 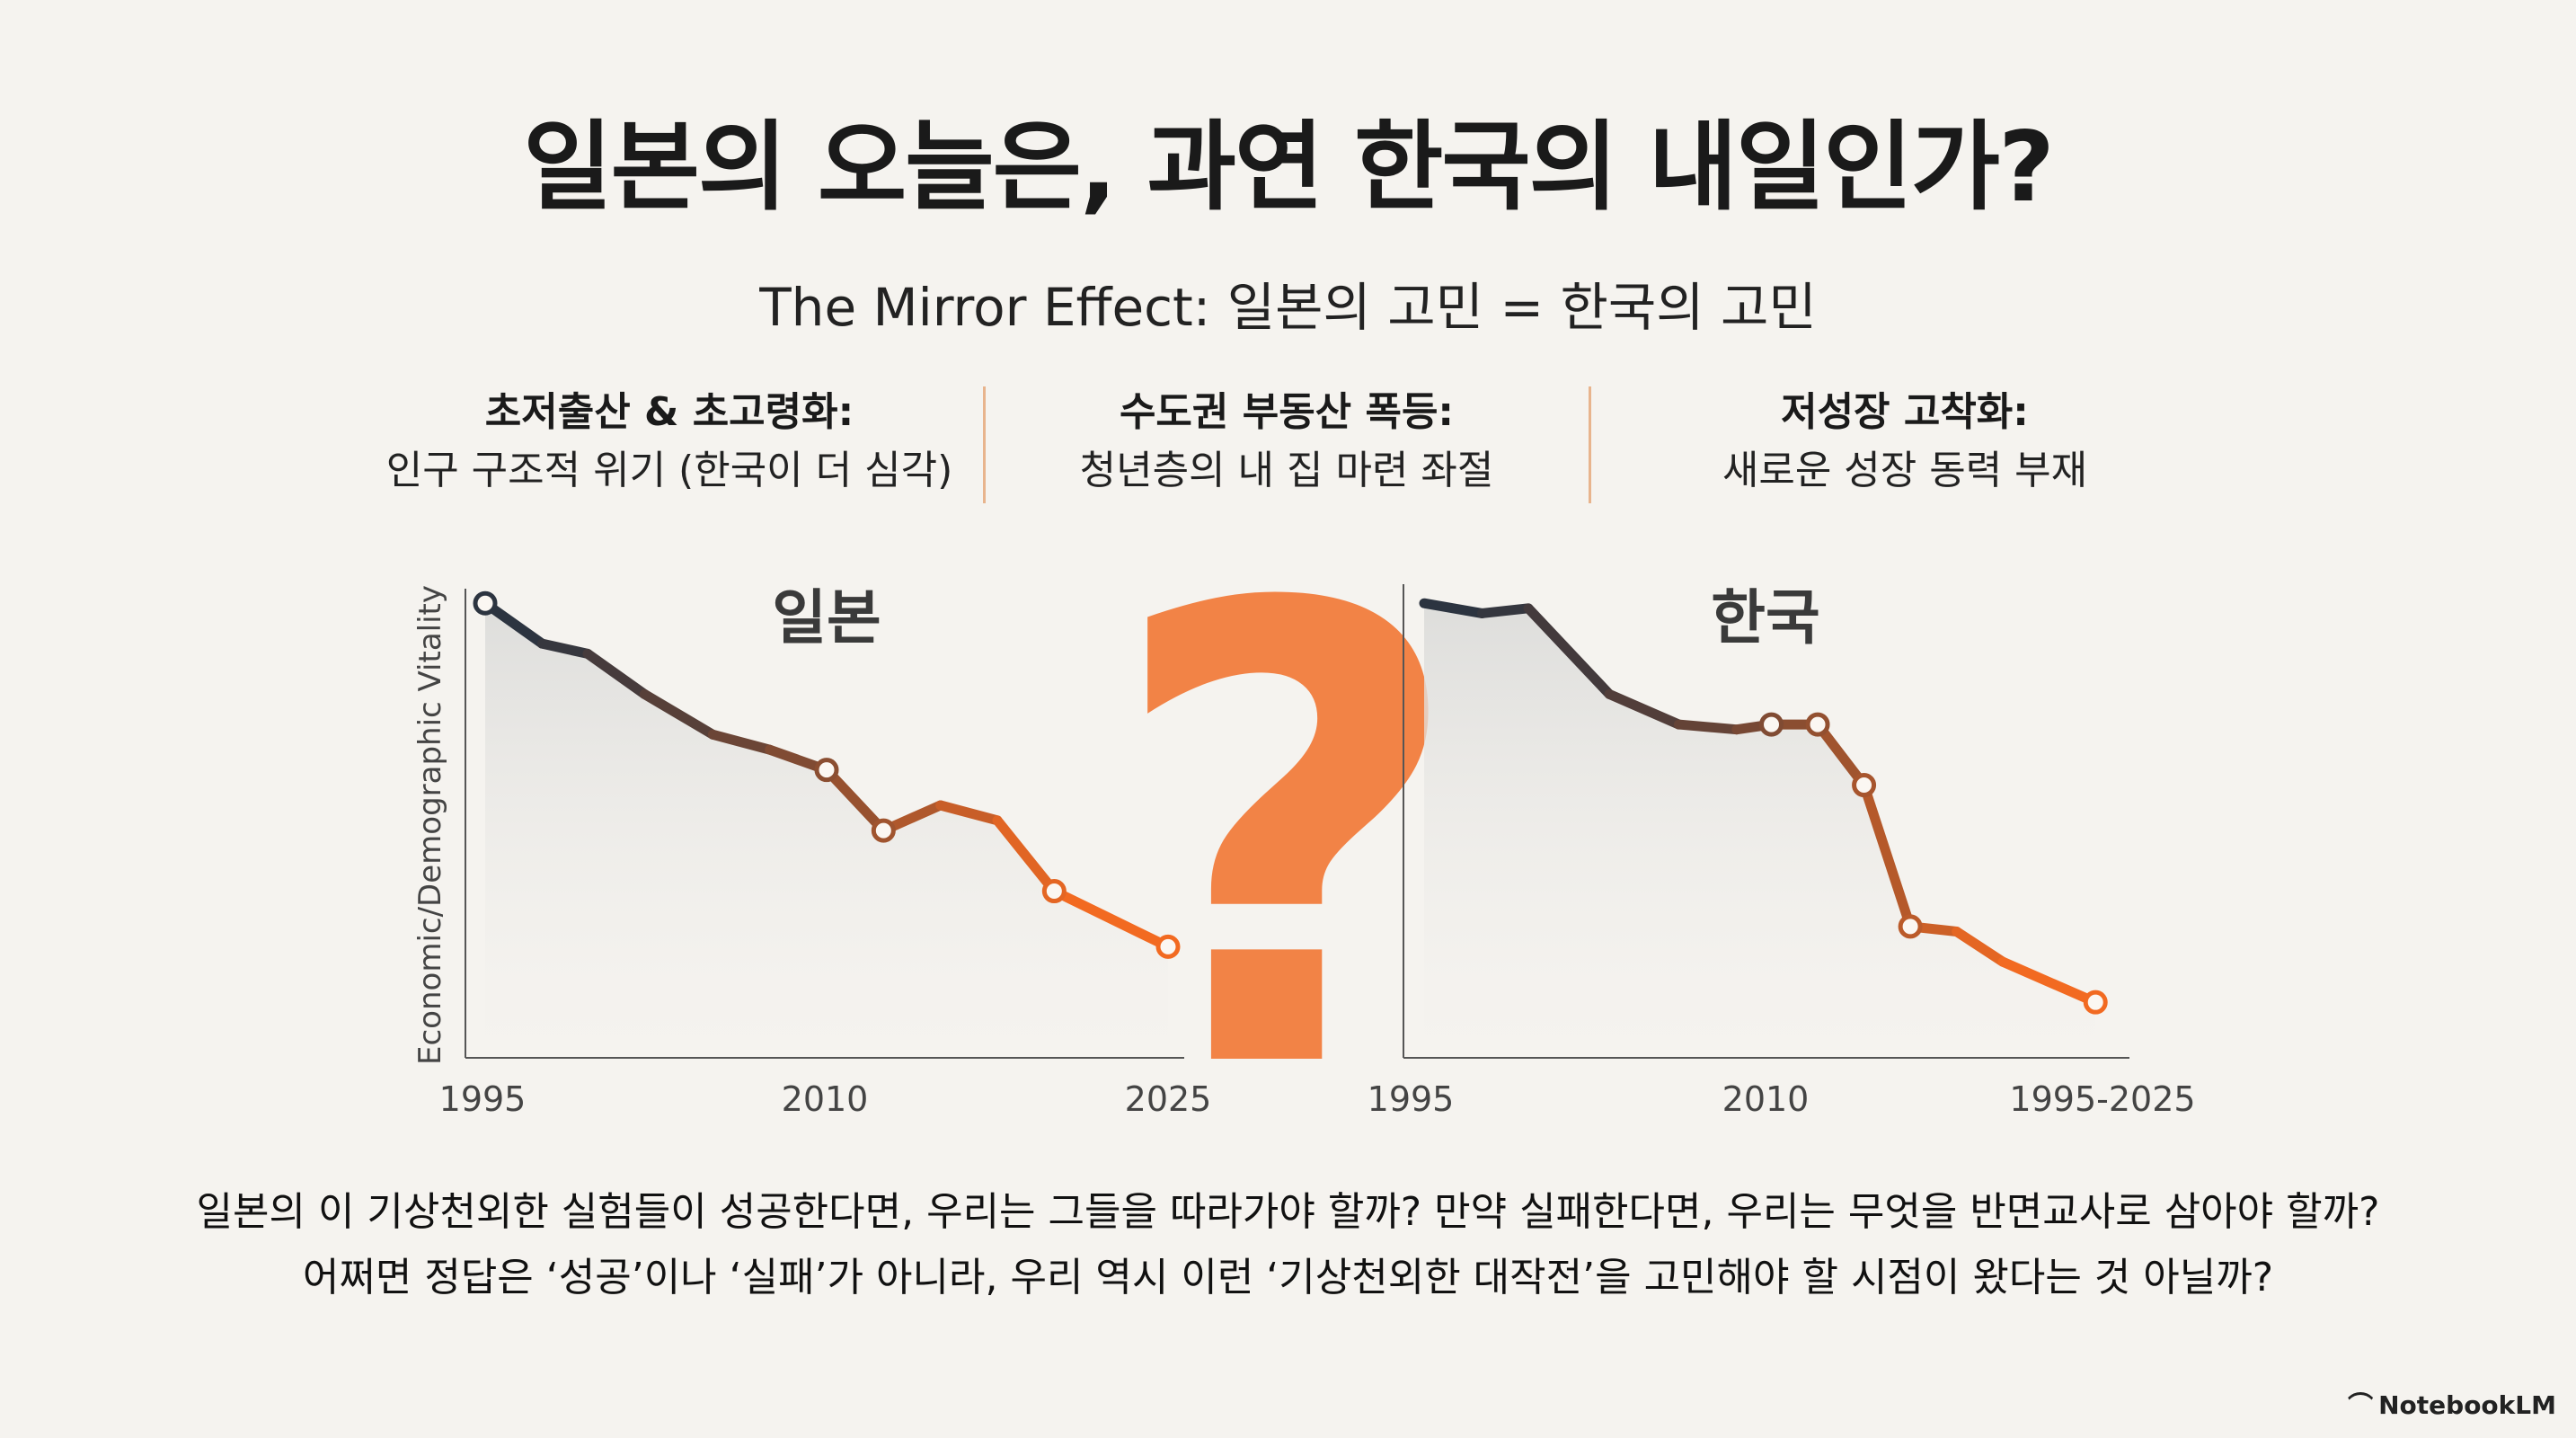 I want to click on issue-desc-3: 새로운 성장 동력 부재, so click(x=1905, y=471).